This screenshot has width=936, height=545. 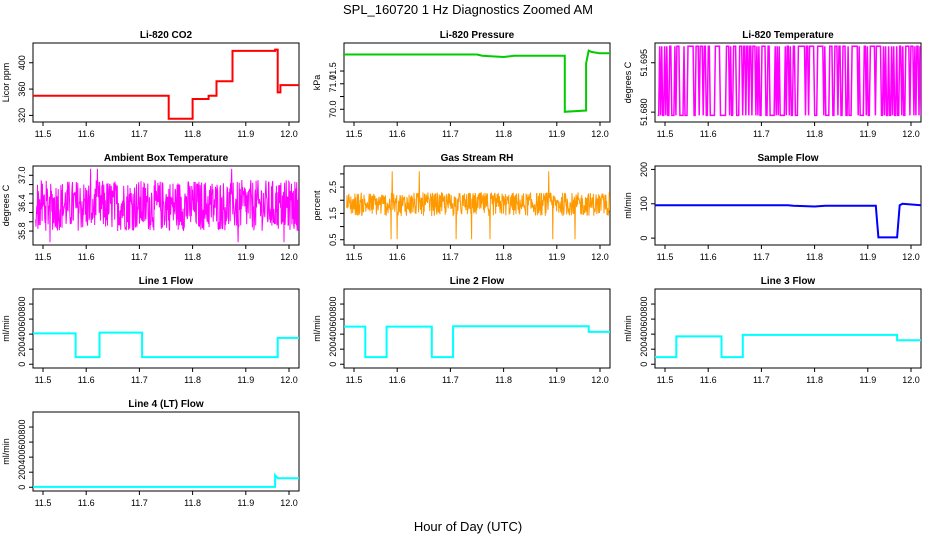 I want to click on y-tick-label: 100, so click(x=644, y=203).